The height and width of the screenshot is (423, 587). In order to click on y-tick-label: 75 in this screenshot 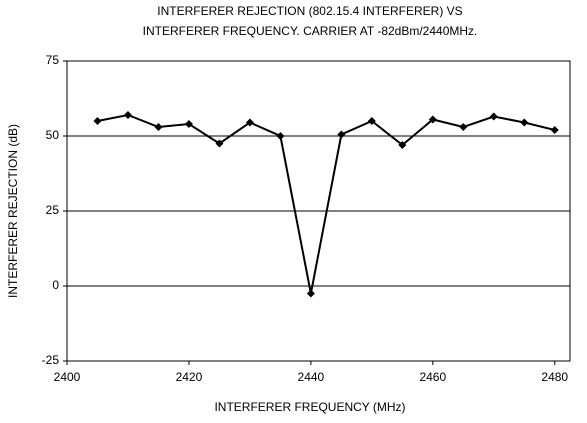, I will do `click(53, 60)`.